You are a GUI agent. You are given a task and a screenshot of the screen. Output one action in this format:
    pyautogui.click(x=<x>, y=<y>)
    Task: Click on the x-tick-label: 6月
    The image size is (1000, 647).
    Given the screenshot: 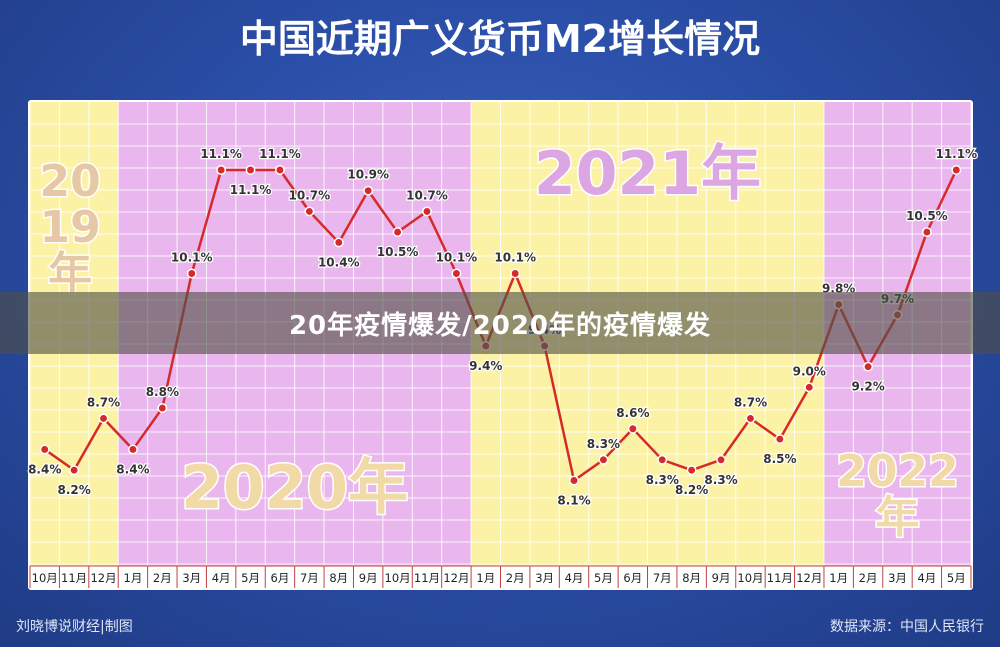 What is the action you would take?
    pyautogui.click(x=280, y=578)
    